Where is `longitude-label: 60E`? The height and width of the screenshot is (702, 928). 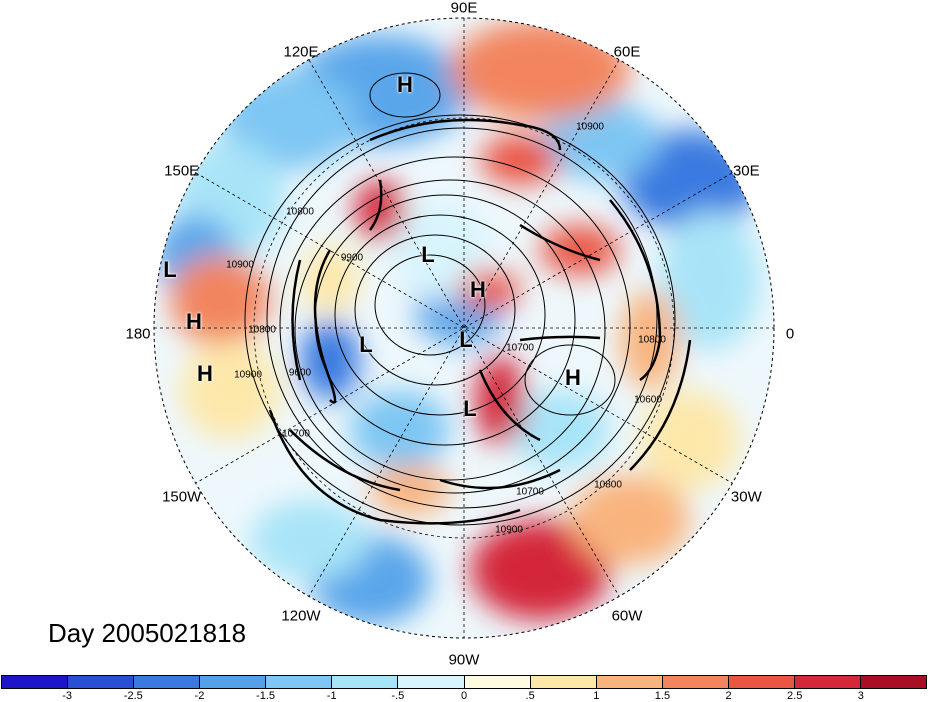
longitude-label: 60E is located at coordinates (627, 52).